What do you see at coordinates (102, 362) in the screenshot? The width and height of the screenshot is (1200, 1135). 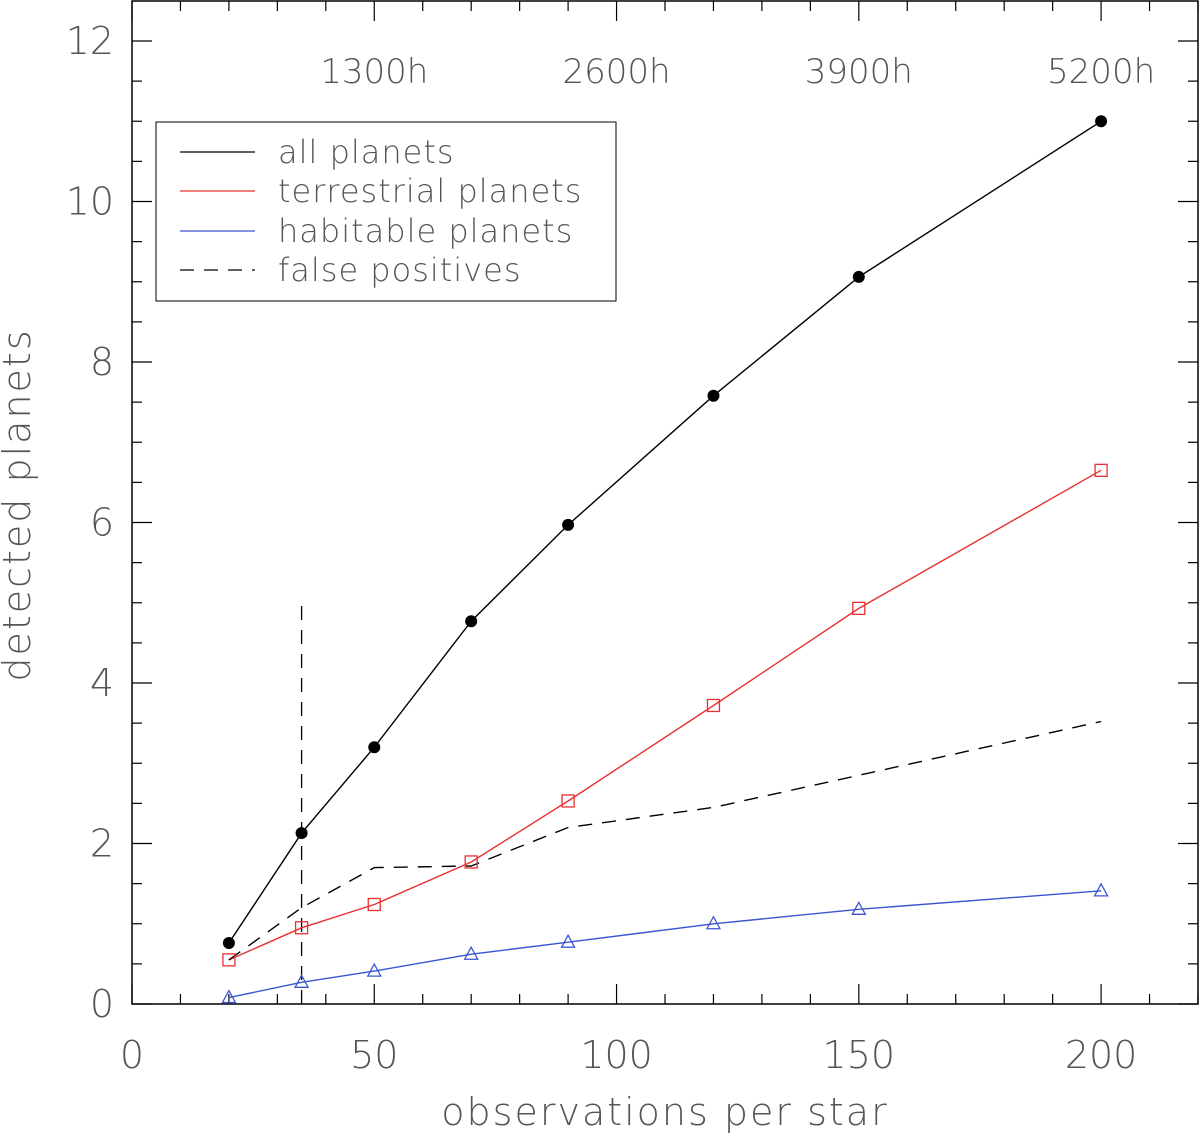 I see `y-tick-label: 8` at bounding box center [102, 362].